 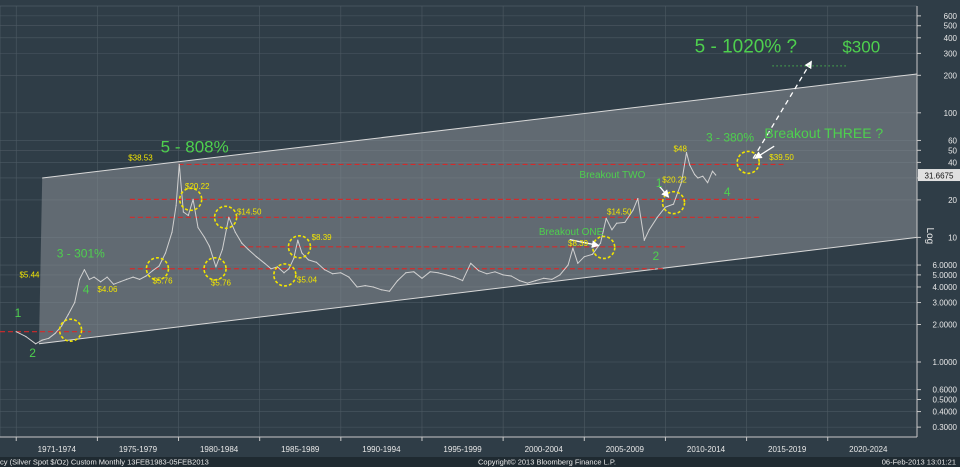 I want to click on x-tick-label: 1975-1979, so click(x=138, y=449).